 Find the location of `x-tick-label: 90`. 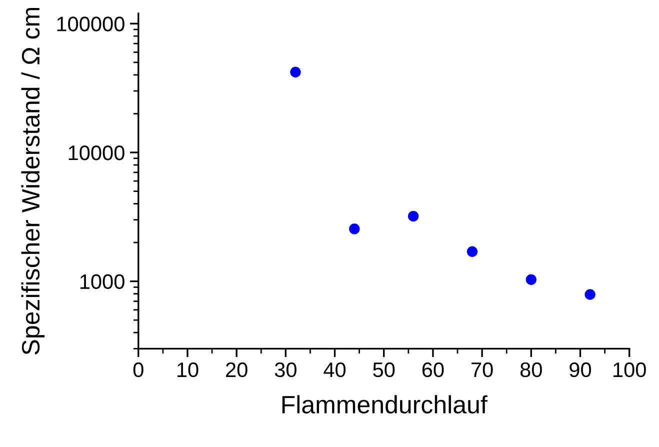

x-tick-label: 90 is located at coordinates (581, 370).